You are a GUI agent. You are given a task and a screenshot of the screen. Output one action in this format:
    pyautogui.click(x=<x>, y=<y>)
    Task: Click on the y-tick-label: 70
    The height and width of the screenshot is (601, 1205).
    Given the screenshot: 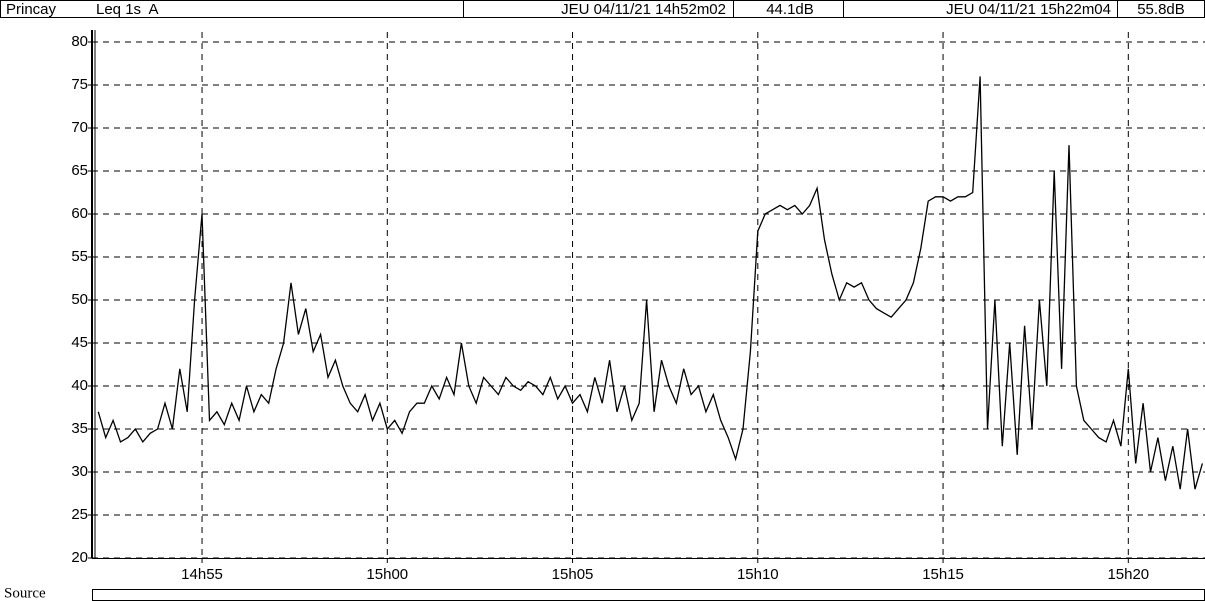 What is the action you would take?
    pyautogui.click(x=79, y=127)
    